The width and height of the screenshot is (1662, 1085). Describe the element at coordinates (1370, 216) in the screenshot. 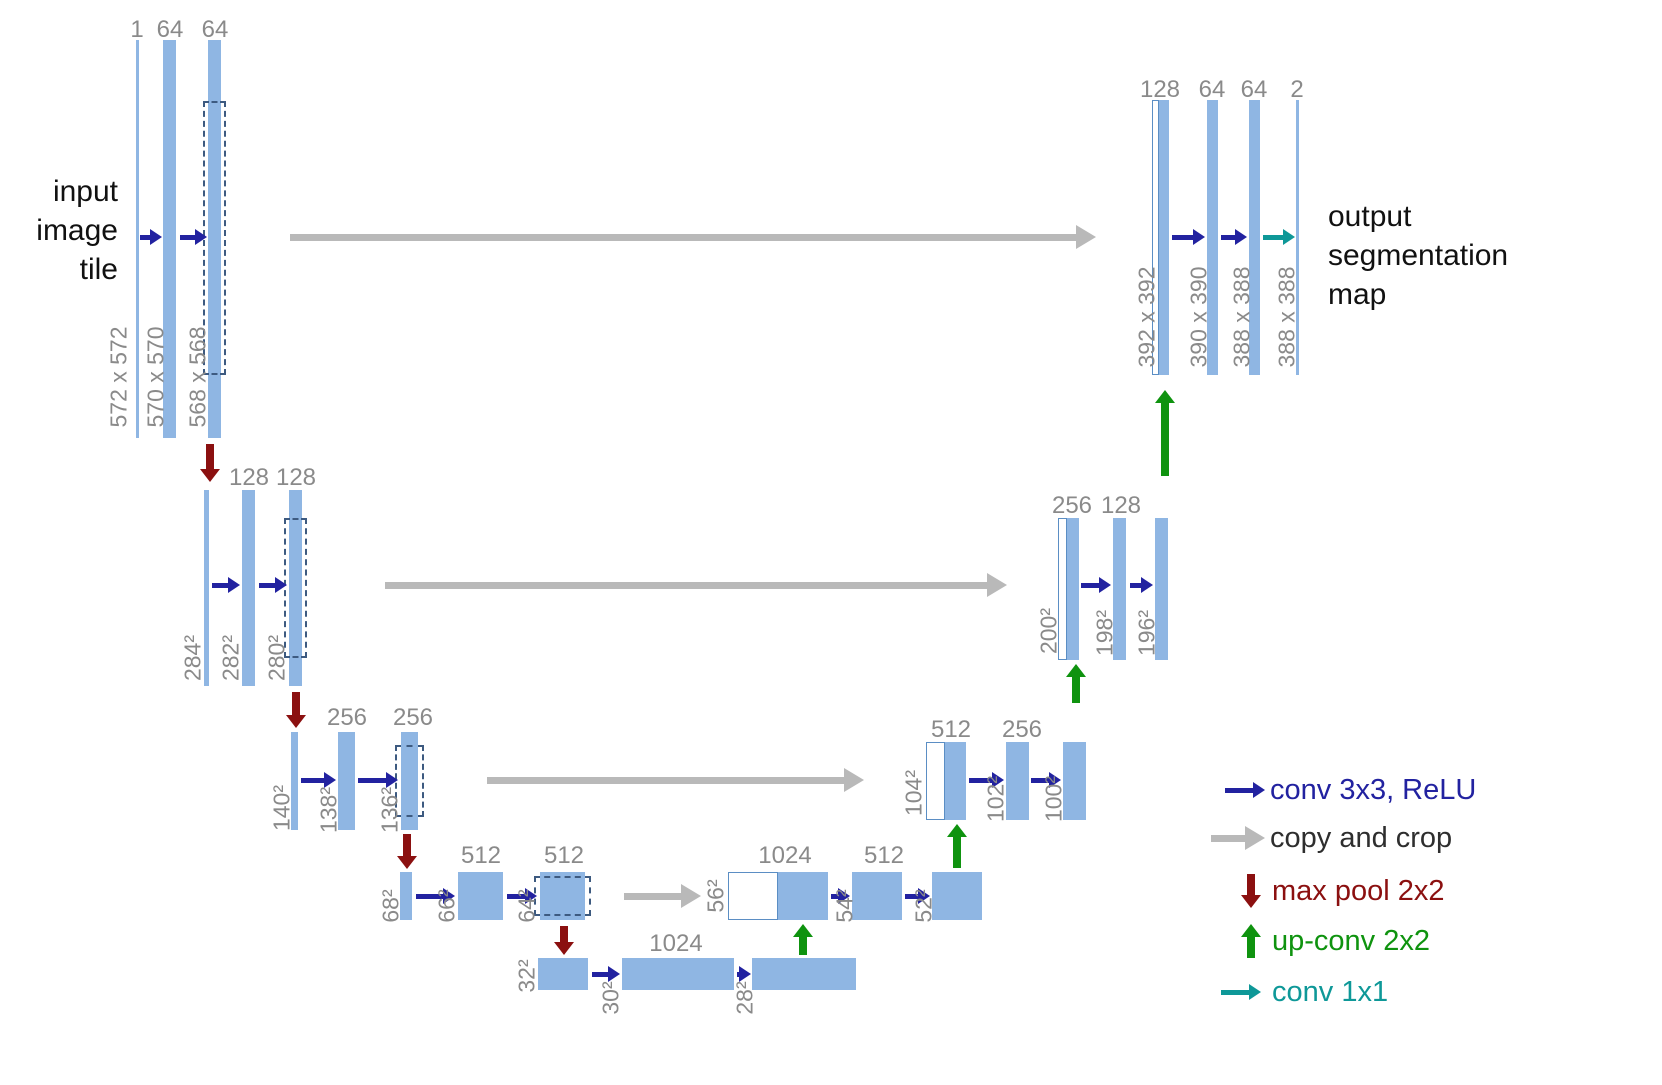

I see `output-label-line-1: output` at that location.